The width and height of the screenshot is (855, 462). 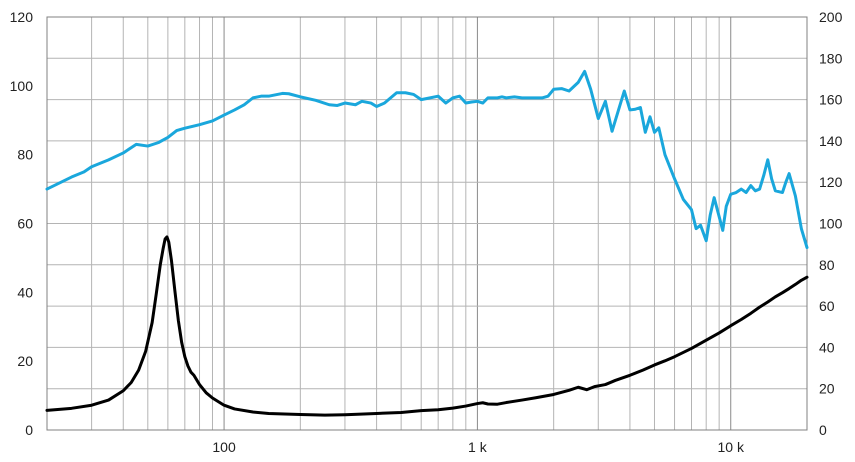 What do you see at coordinates (22, 17) in the screenshot?
I see `left-axis-tick-label: 120` at bounding box center [22, 17].